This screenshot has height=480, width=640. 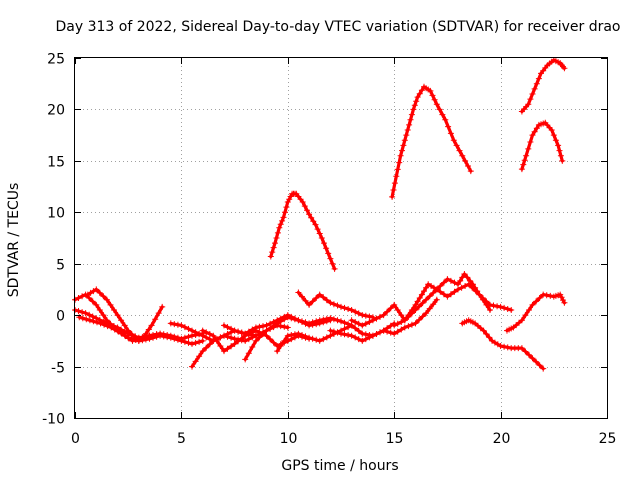 What do you see at coordinates (56, 163) in the screenshot?
I see `y-tick-label: 15` at bounding box center [56, 163].